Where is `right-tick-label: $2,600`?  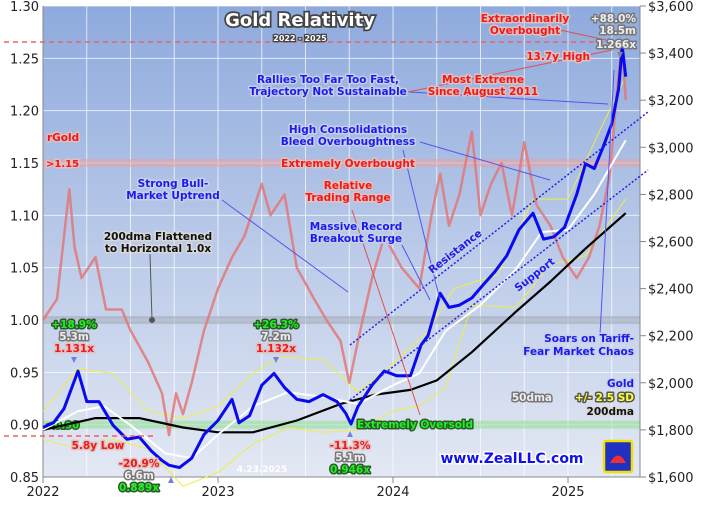
right-tick-label: $2,600 is located at coordinates (671, 243).